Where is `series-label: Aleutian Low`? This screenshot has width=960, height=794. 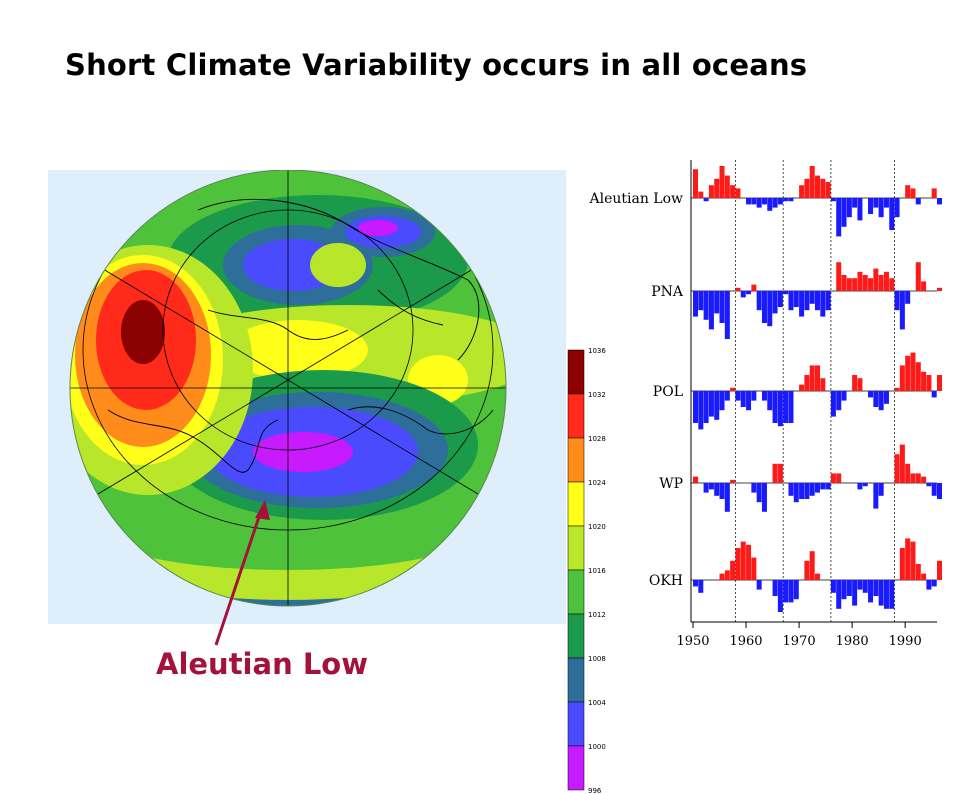 series-label: Aleutian Low is located at coordinates (635, 199).